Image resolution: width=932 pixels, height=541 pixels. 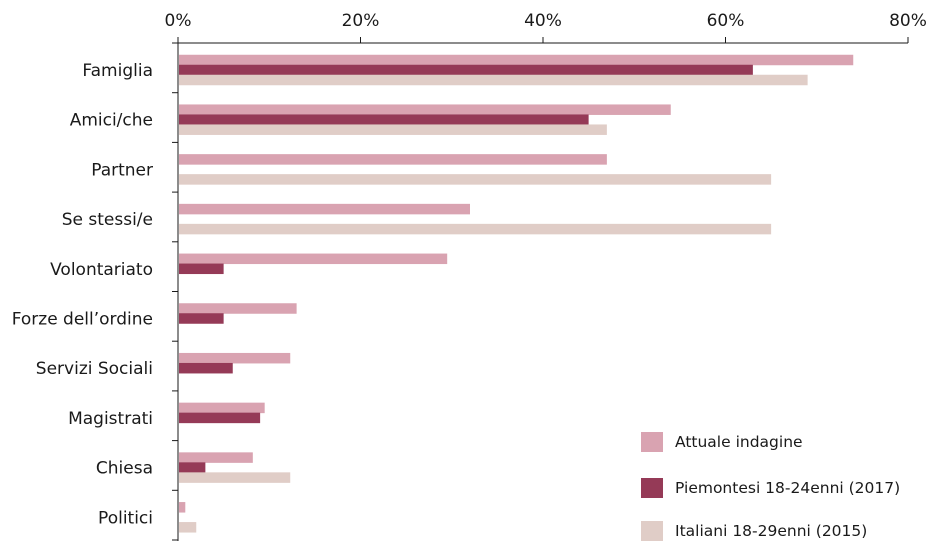 What do you see at coordinates (82, 320) in the screenshot?
I see `category-label: Forze dell’ordine` at bounding box center [82, 320].